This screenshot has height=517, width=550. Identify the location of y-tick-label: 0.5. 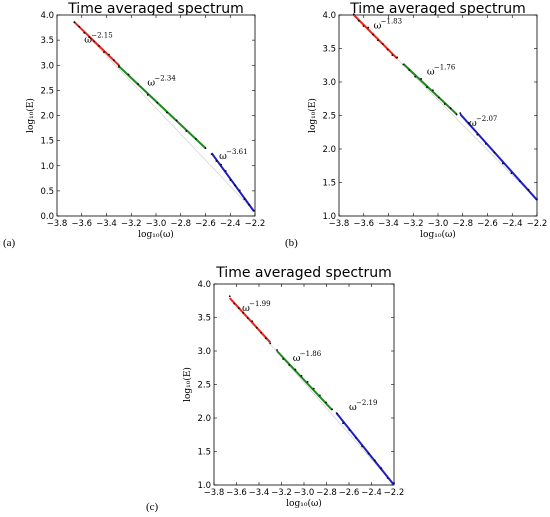
(47, 192).